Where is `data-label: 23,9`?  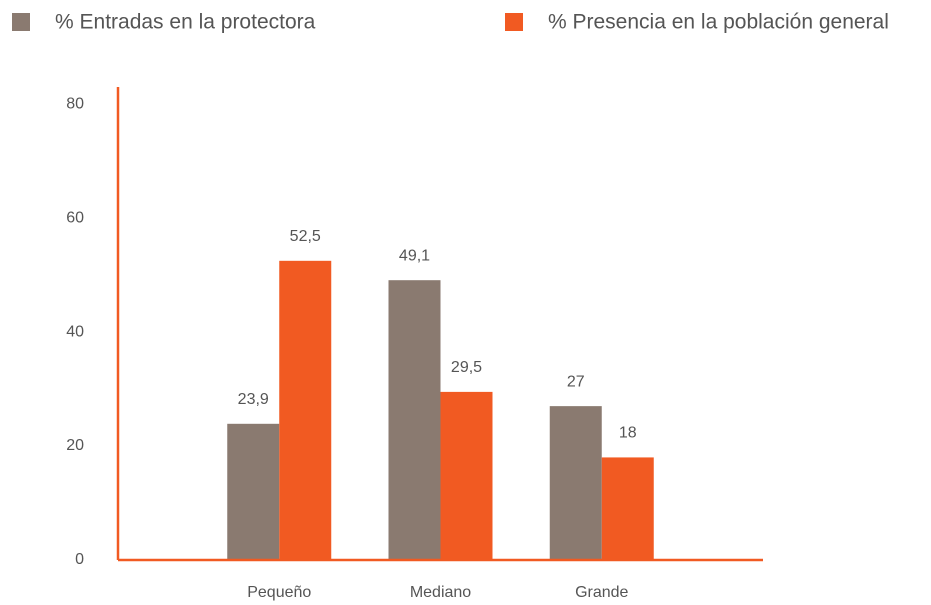
data-label: 23,9 is located at coordinates (253, 399).